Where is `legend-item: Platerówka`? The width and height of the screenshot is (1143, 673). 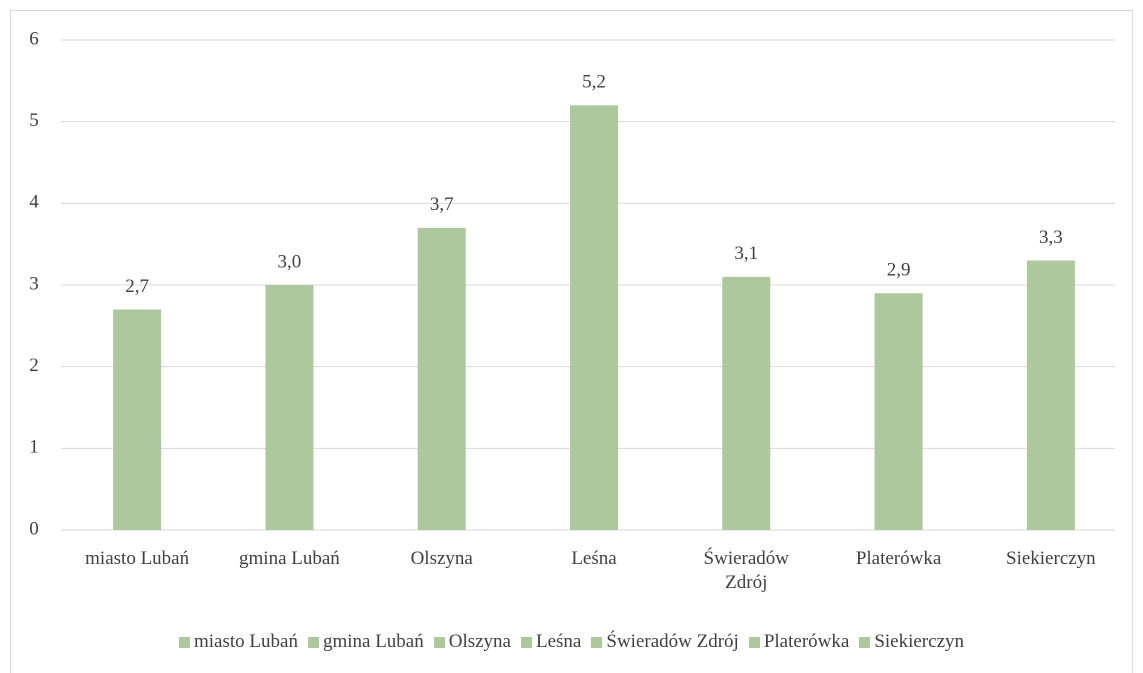
legend-item: Platerówka is located at coordinates (799, 642).